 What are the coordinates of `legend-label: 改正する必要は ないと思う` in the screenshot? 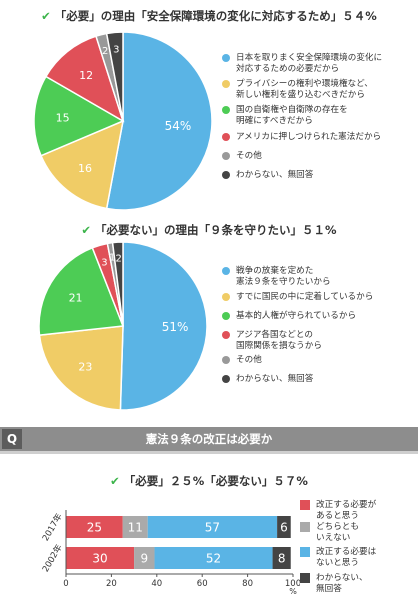 It's located at (346, 557).